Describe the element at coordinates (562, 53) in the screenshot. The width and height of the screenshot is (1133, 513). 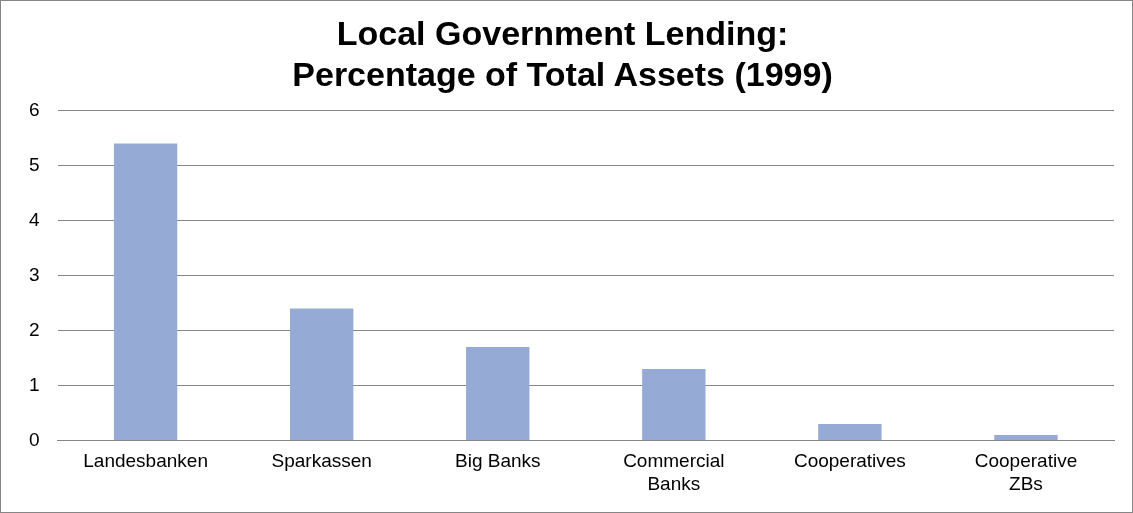
I see `chart-title: Local Government Lending: Percentage of Total Assets (1999)` at that location.